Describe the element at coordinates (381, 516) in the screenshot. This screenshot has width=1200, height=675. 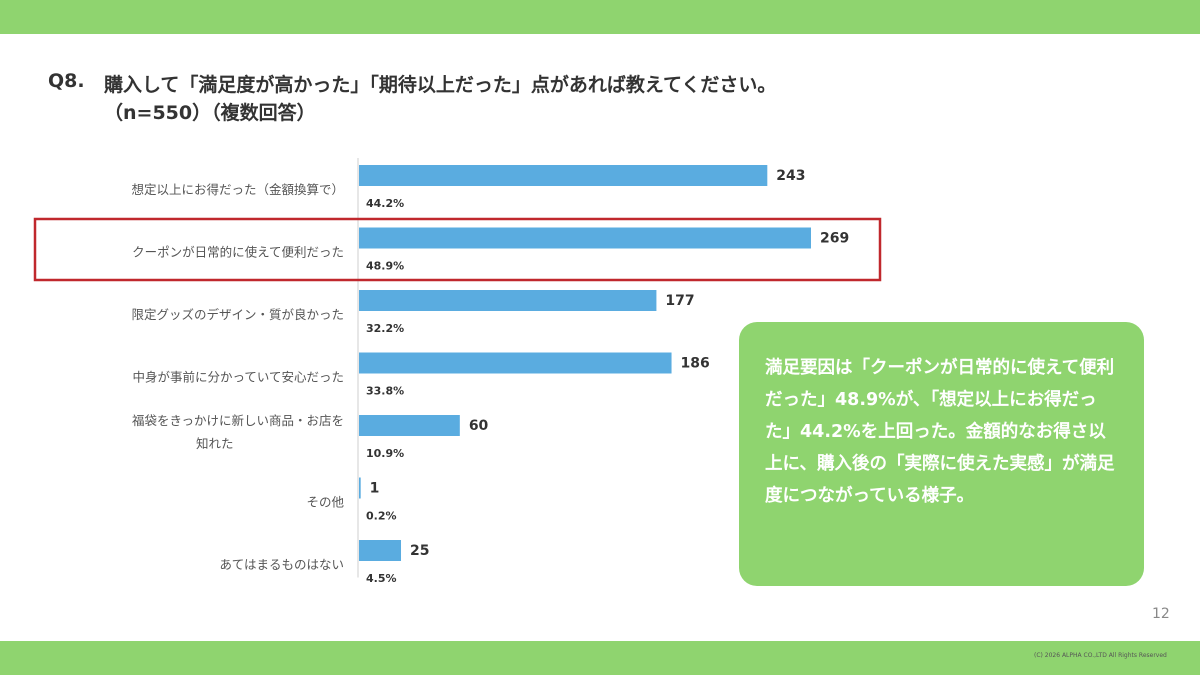
I see `bar-percent-label: 0.2%` at that location.